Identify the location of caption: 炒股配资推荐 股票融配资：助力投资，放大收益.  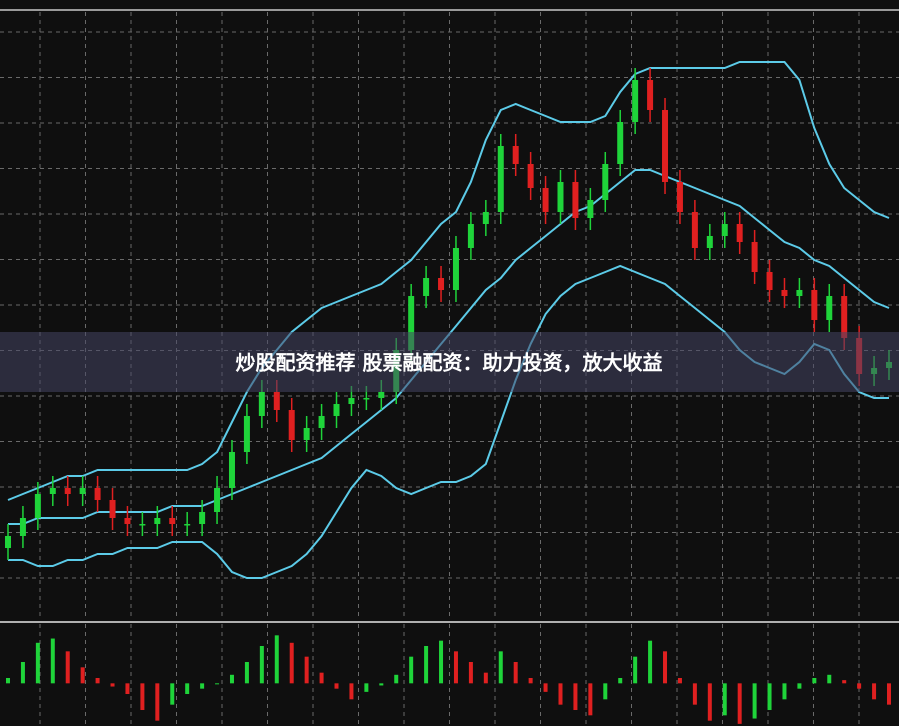
(449, 363).